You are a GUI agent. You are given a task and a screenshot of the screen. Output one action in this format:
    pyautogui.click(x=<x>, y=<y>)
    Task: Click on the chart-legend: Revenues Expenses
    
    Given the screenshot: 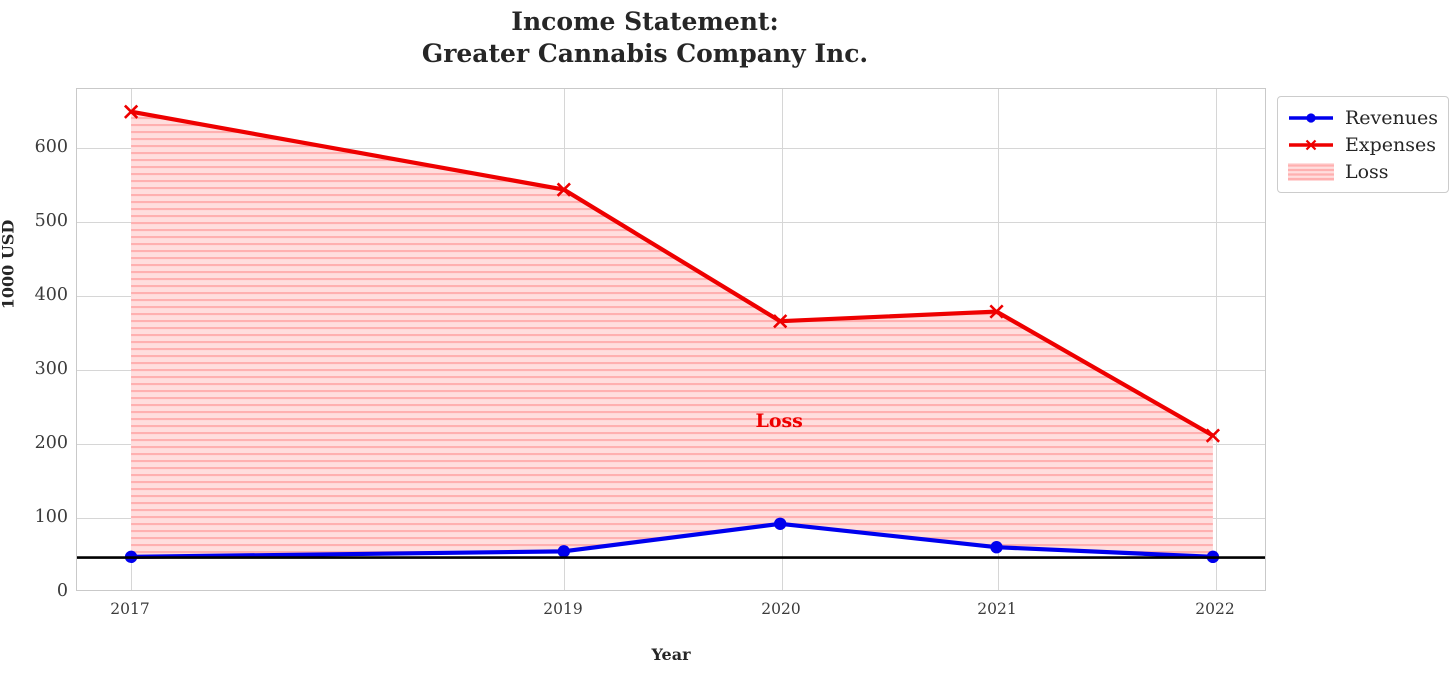 What is the action you would take?
    pyautogui.click(x=1363, y=144)
    